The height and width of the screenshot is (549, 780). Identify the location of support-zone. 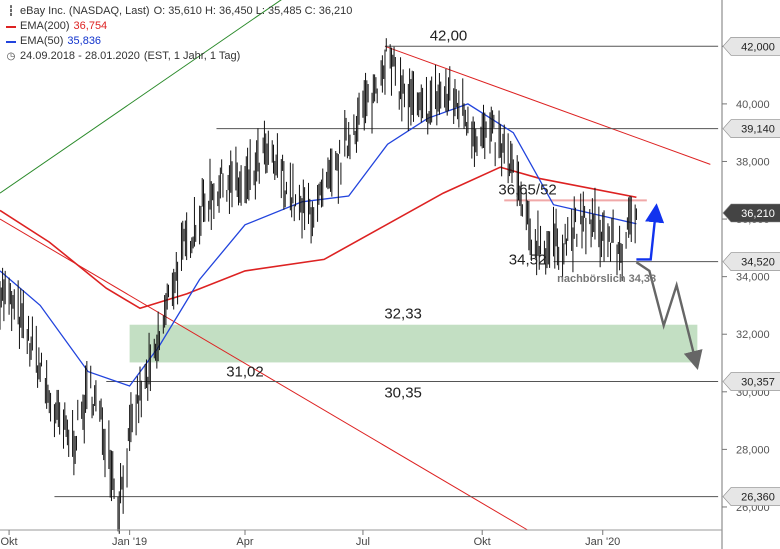
(413, 343).